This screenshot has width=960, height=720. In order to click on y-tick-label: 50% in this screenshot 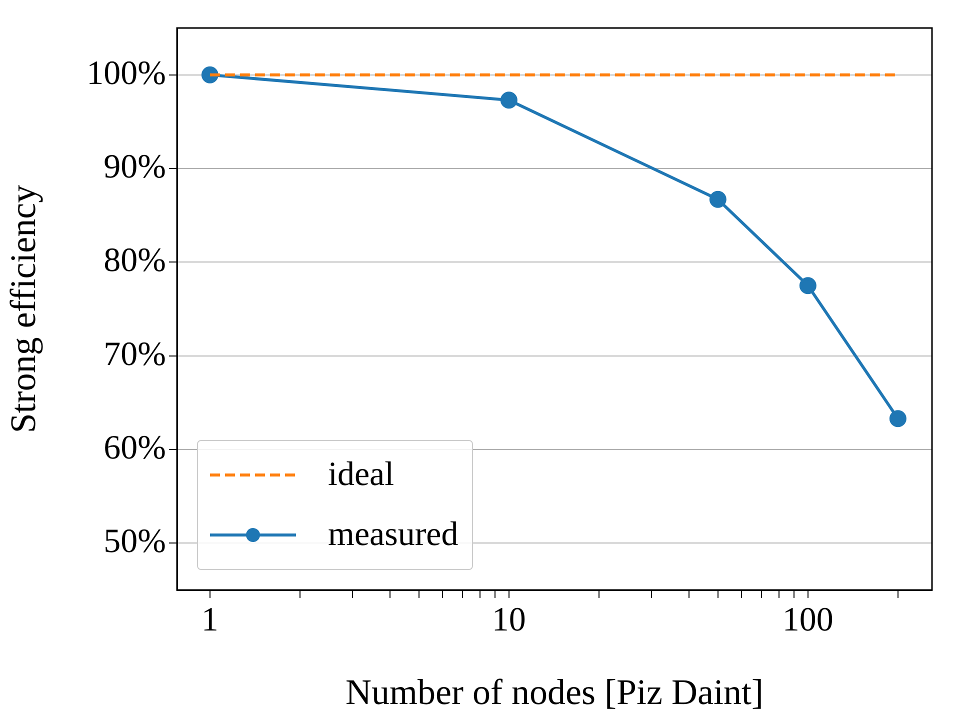, I will do `click(135, 541)`.